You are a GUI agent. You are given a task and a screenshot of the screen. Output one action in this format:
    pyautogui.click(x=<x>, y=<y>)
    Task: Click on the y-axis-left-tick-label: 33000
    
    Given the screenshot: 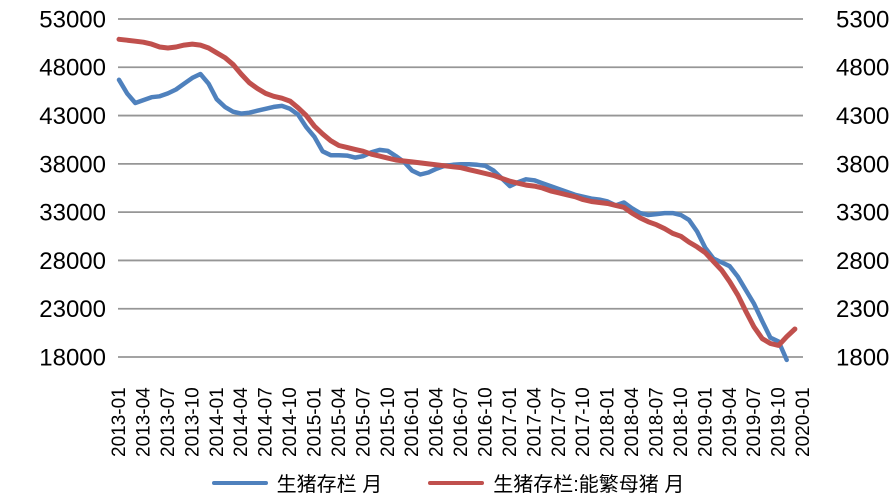 What is the action you would take?
    pyautogui.click(x=72, y=213)
    